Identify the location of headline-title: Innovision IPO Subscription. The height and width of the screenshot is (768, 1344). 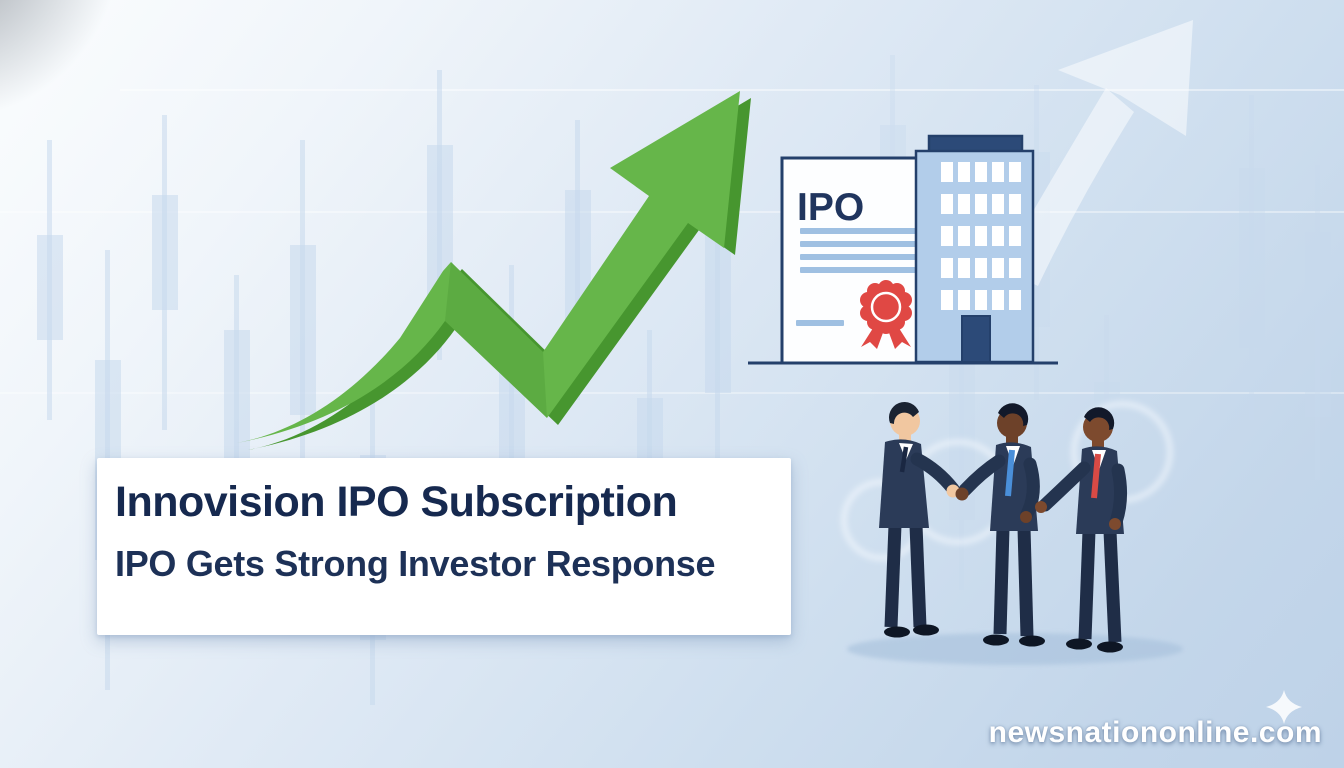
(396, 502).